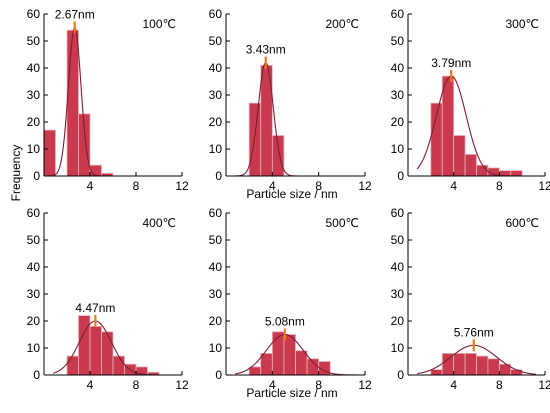 Image resolution: width=550 pixels, height=413 pixels. Describe the element at coordinates (343, 223) in the screenshot. I see `temperature-label: 500℃` at that location.